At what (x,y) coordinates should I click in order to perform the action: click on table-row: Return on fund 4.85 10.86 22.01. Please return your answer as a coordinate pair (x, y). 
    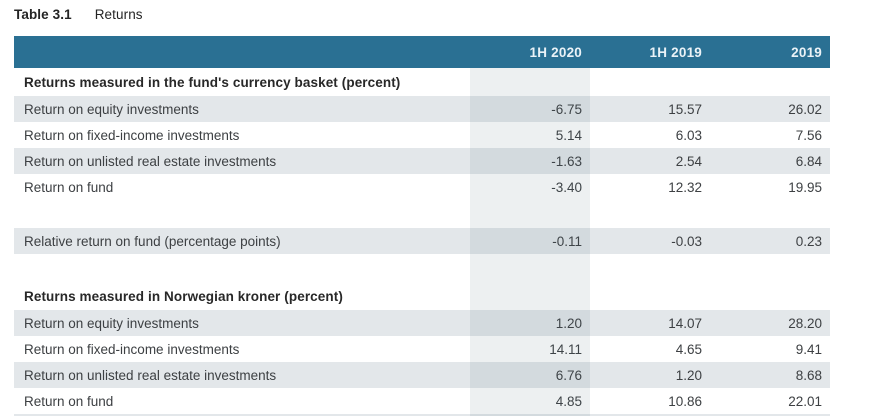
    Looking at the image, I should click on (422, 401).